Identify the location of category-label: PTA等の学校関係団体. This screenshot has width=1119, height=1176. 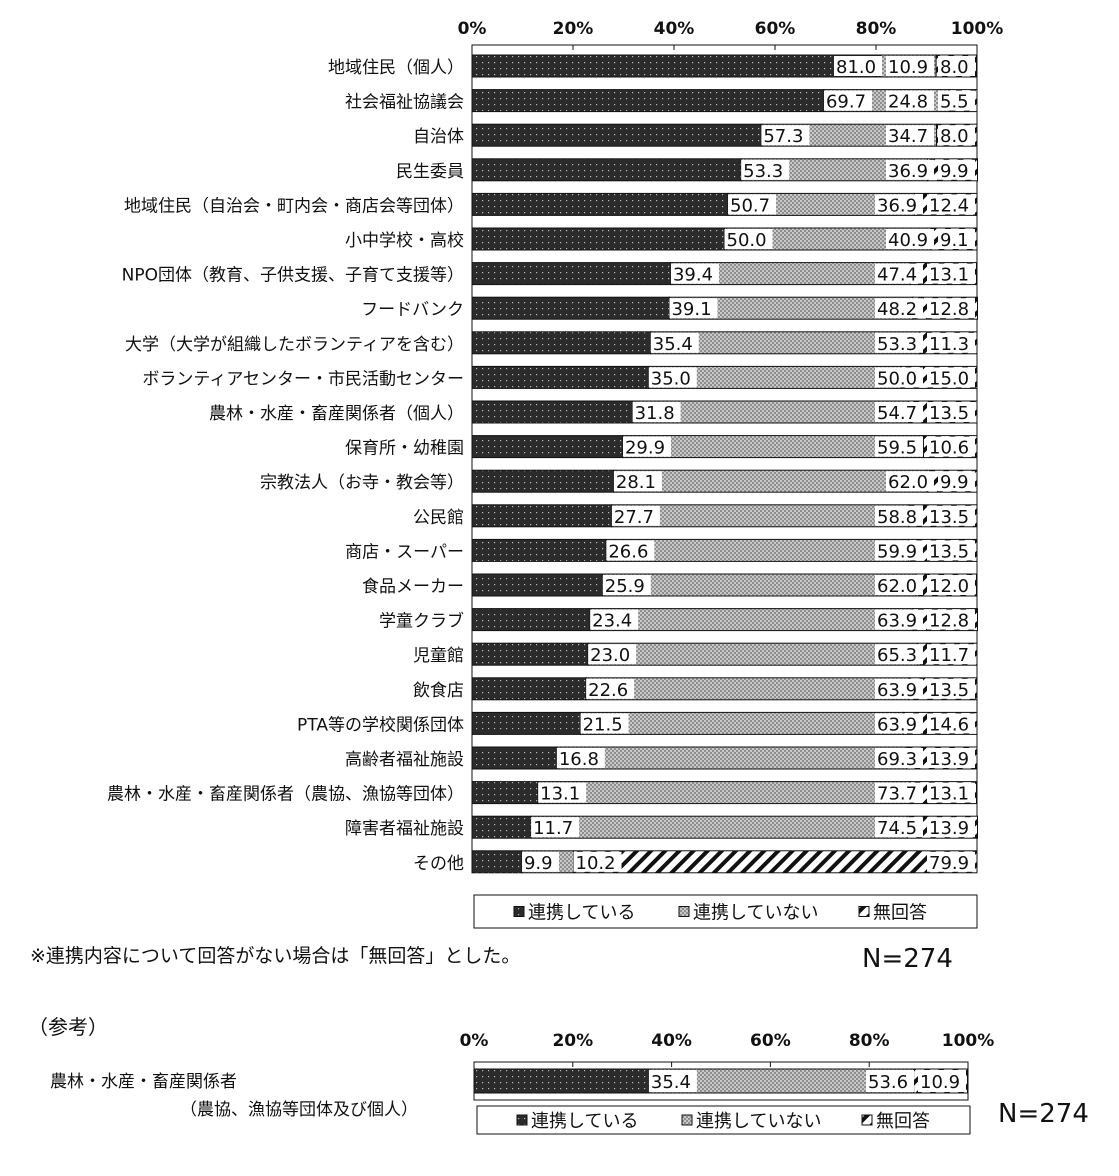
(380, 725).